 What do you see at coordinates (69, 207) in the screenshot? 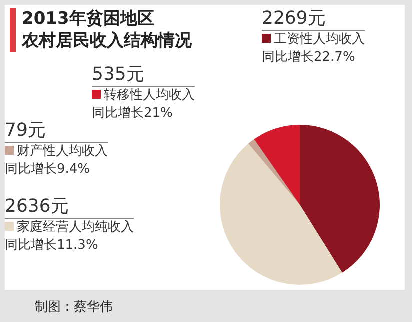
I see `data-label: 2636元` at bounding box center [69, 207].